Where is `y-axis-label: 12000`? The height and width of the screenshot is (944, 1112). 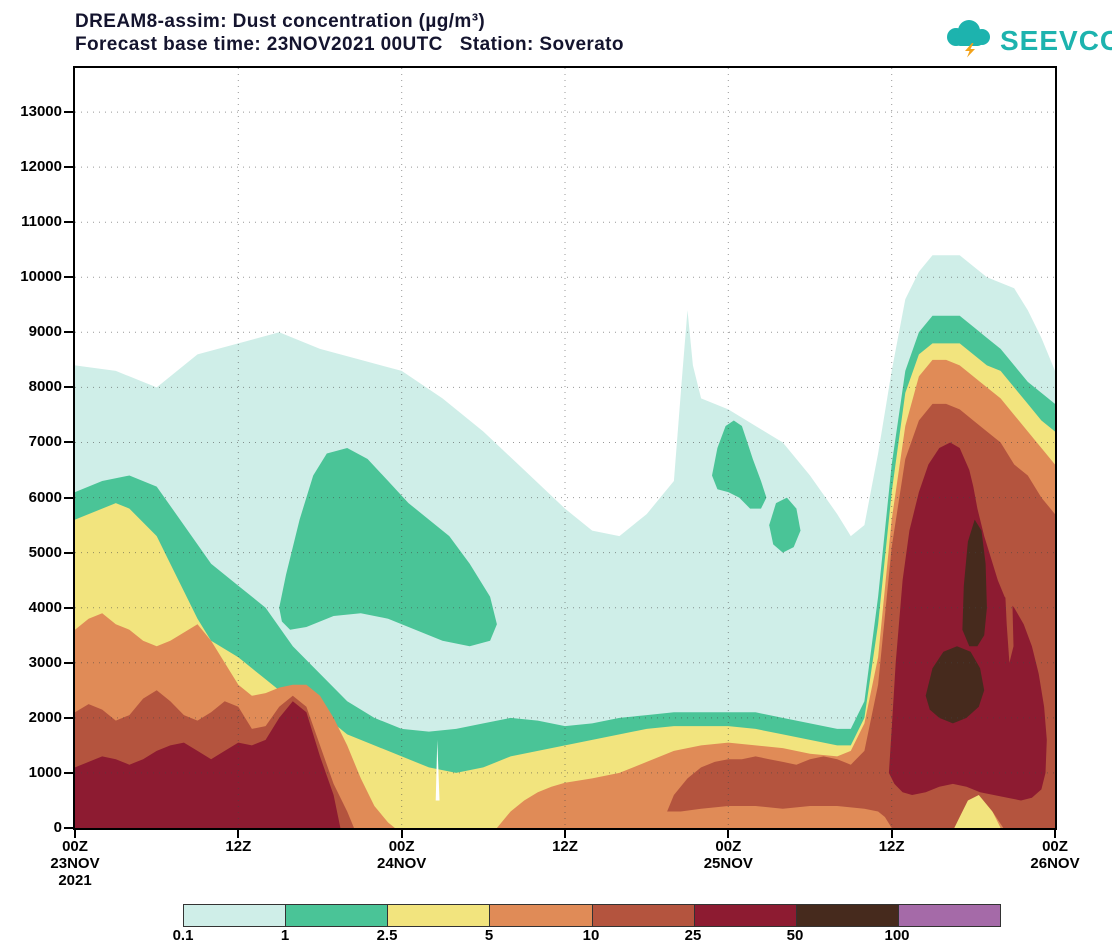
y-axis-label: 12000 is located at coordinates (41, 167).